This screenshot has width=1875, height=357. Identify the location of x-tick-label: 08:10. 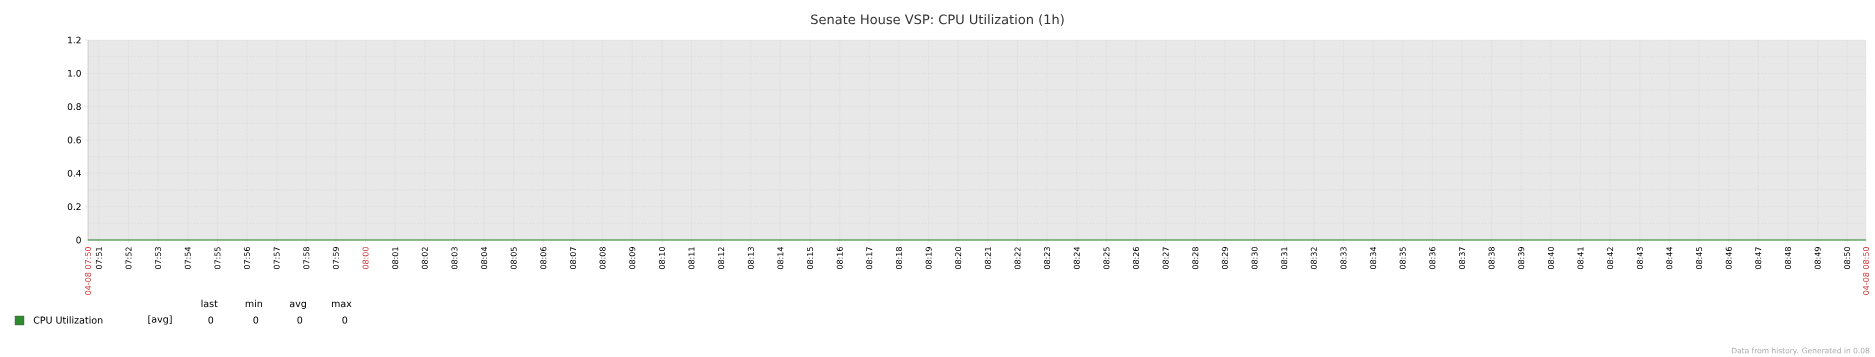
(661, 258).